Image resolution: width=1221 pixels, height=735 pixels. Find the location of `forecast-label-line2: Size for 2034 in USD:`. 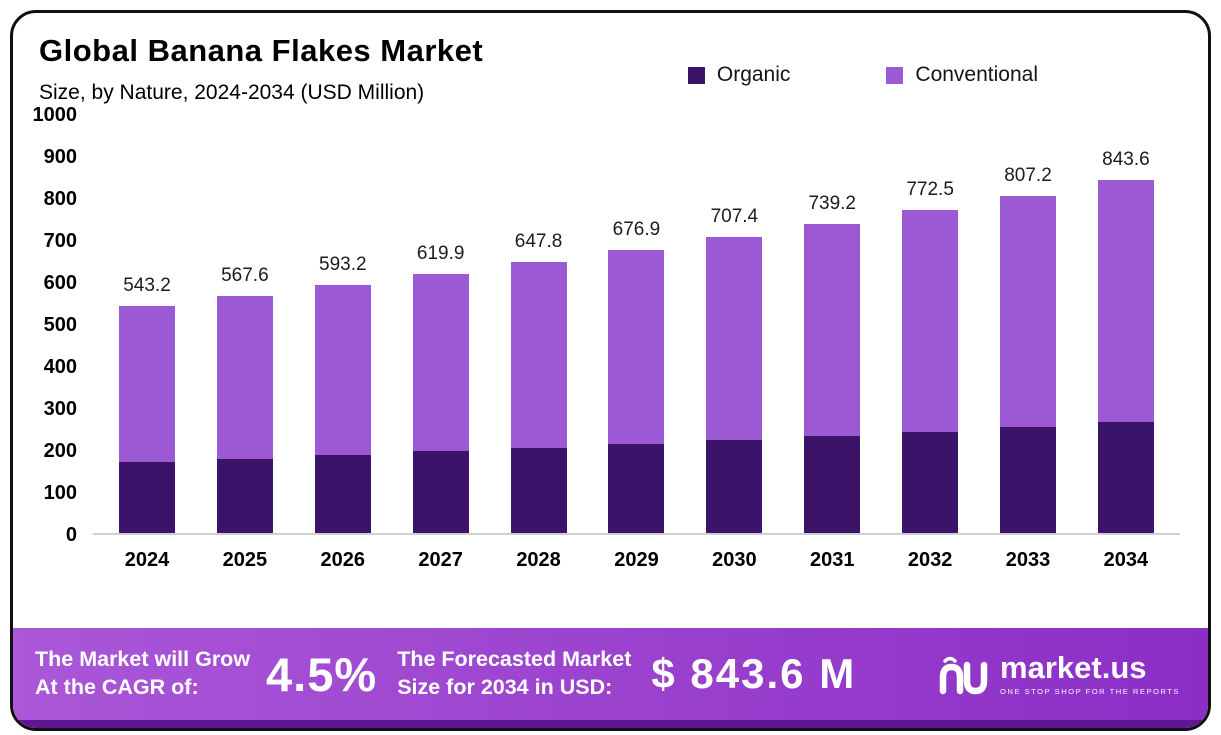

forecast-label-line2: Size for 2034 in USD: is located at coordinates (505, 687).